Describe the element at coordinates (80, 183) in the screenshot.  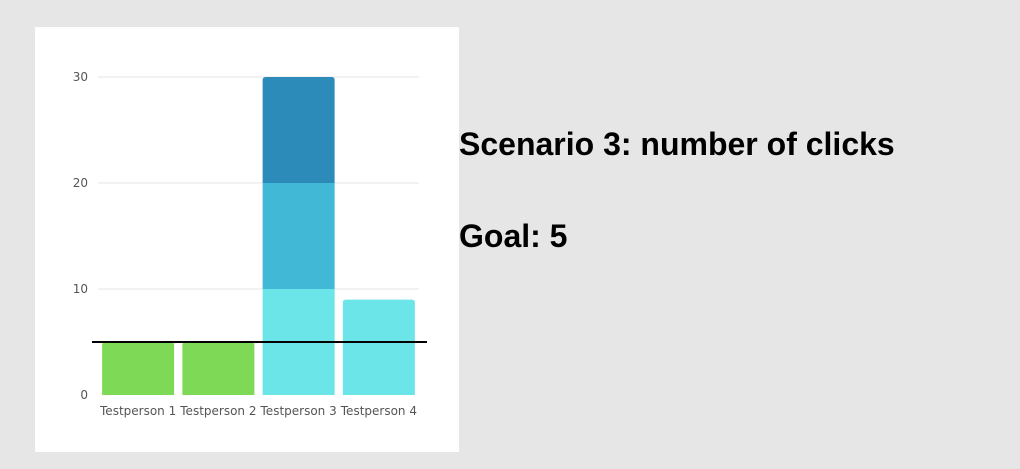
I see `y-tick-label: 20` at that location.